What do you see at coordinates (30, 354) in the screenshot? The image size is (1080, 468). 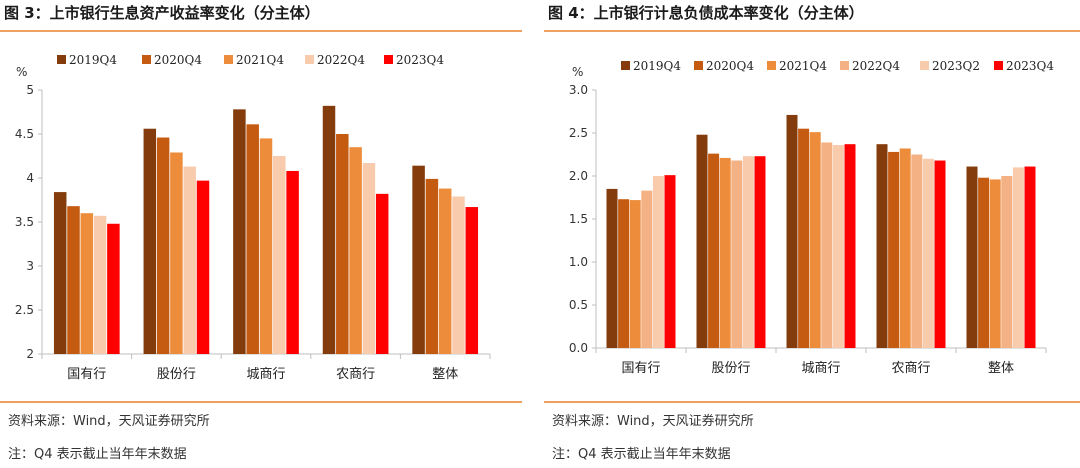 I see `y-tick-label: 2` at bounding box center [30, 354].